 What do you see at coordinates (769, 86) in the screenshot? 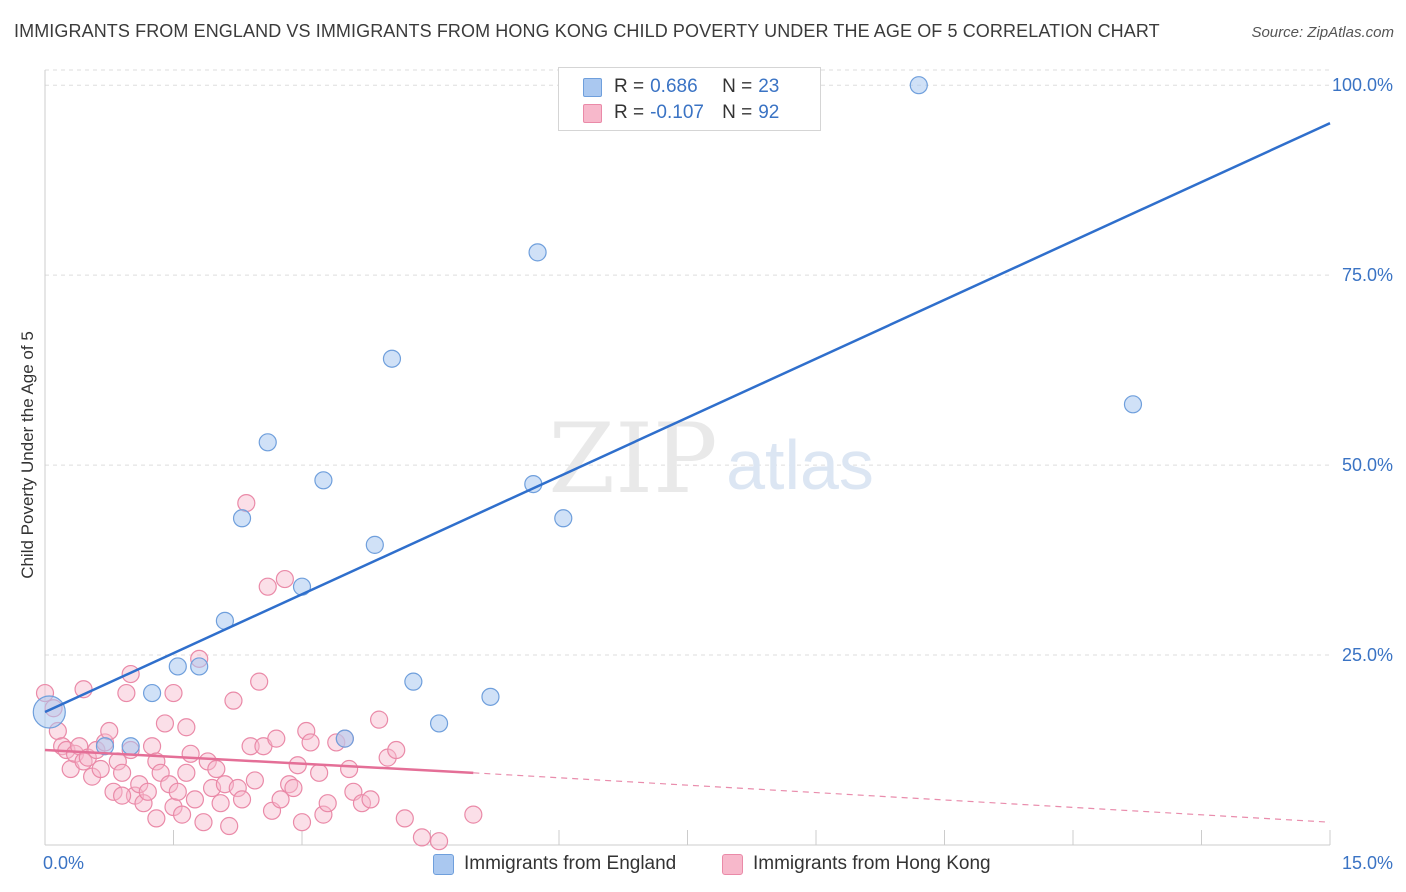
I see `legend-n-value-england: 23` at bounding box center [769, 86].